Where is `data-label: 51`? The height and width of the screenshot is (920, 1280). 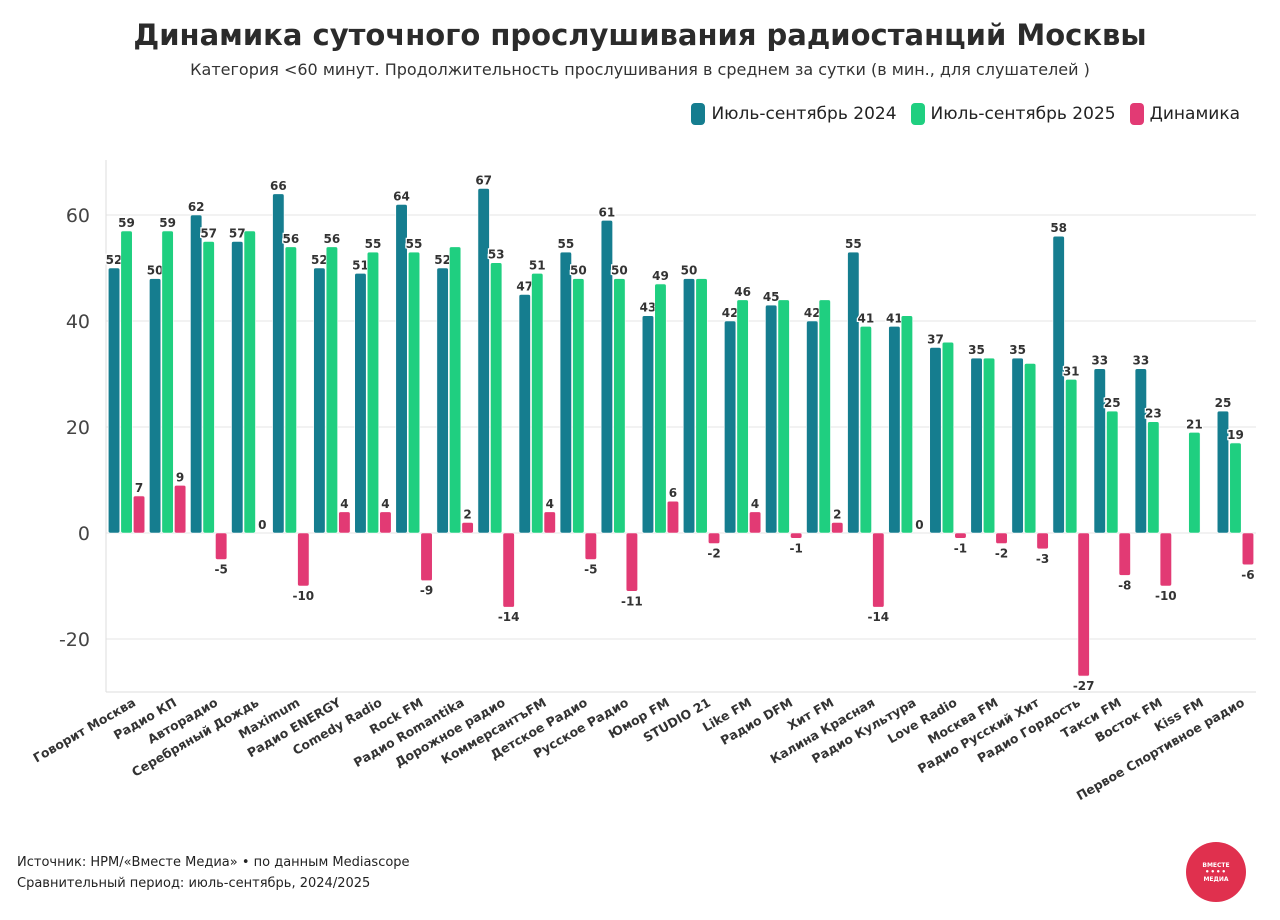
data-label: 51 is located at coordinates (537, 265).